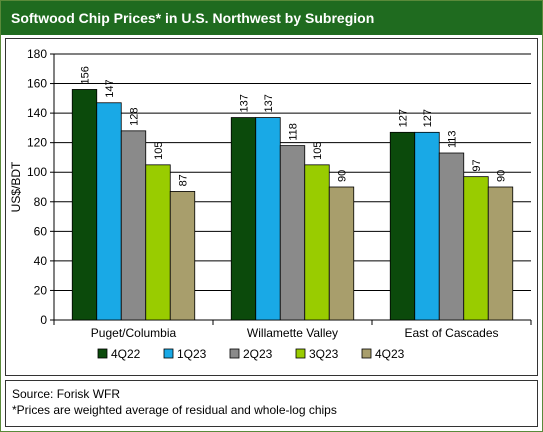 Image resolution: width=543 pixels, height=432 pixels. Describe the element at coordinates (41, 202) in the screenshot. I see `y-tick-label: 80` at that location.